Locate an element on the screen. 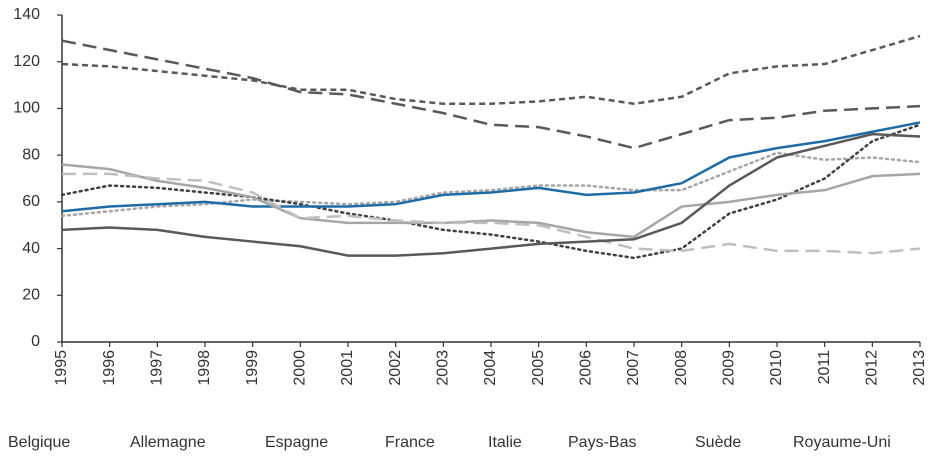 This screenshot has height=464, width=934. legend-label: Royaume-Uni is located at coordinates (842, 442).